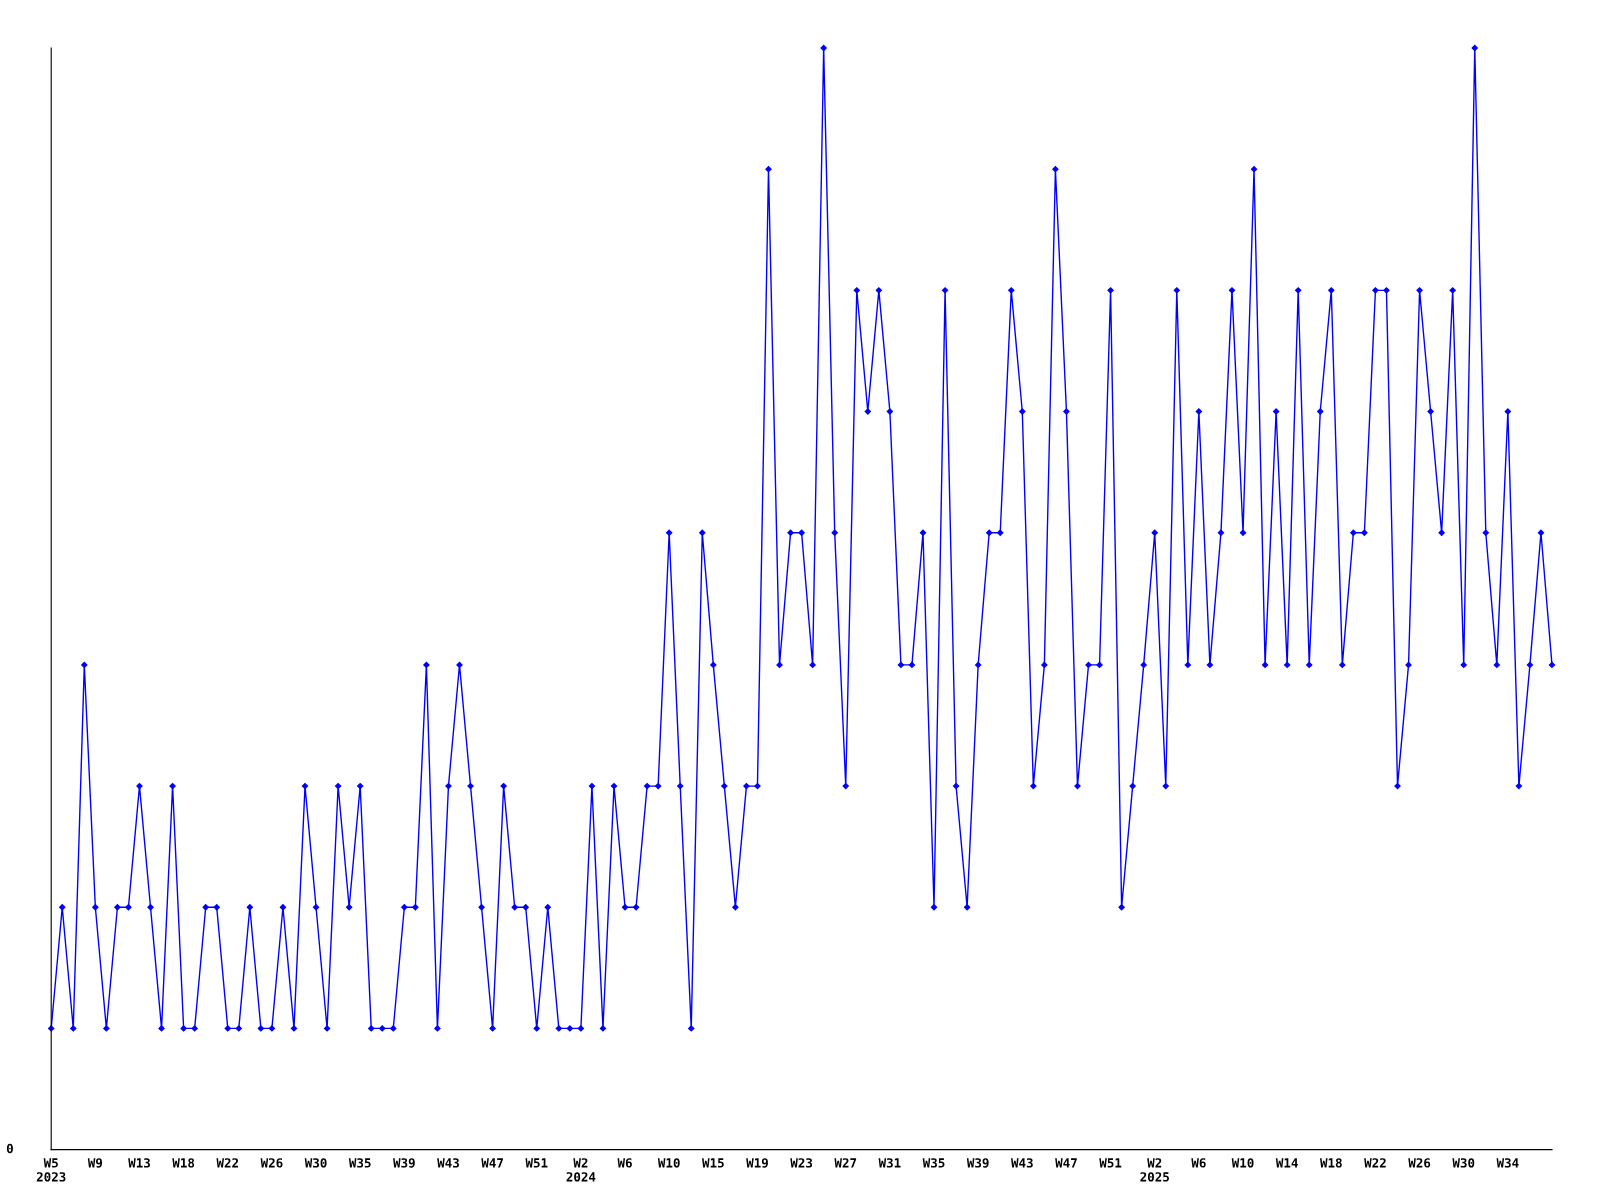  What do you see at coordinates (95, 1163) in the screenshot?
I see `x-tick-label: W9` at bounding box center [95, 1163].